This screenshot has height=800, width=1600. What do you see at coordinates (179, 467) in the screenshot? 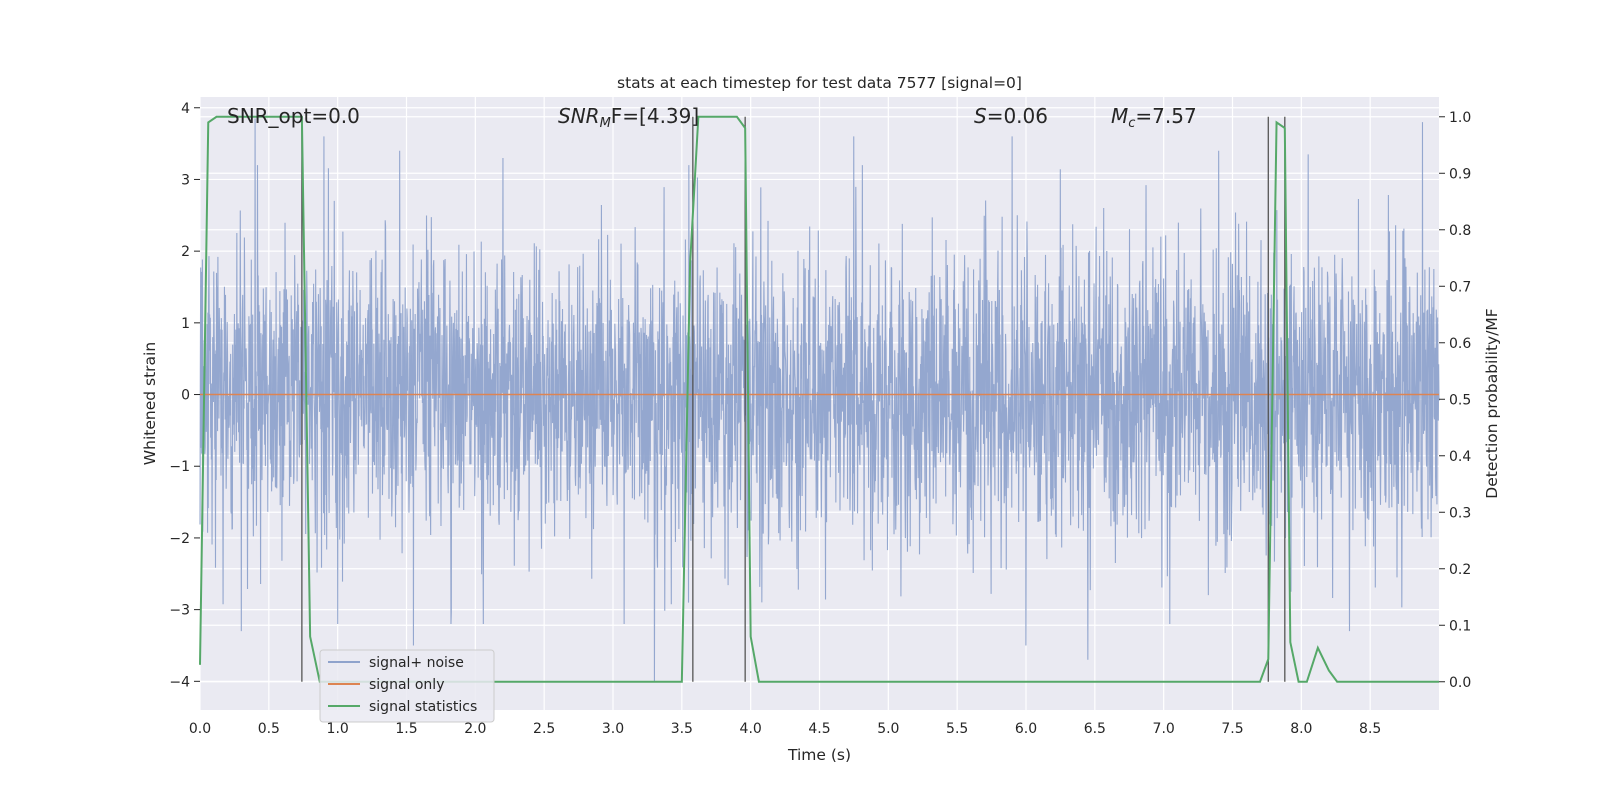
I see `y-tick-label: −1` at bounding box center [179, 467].